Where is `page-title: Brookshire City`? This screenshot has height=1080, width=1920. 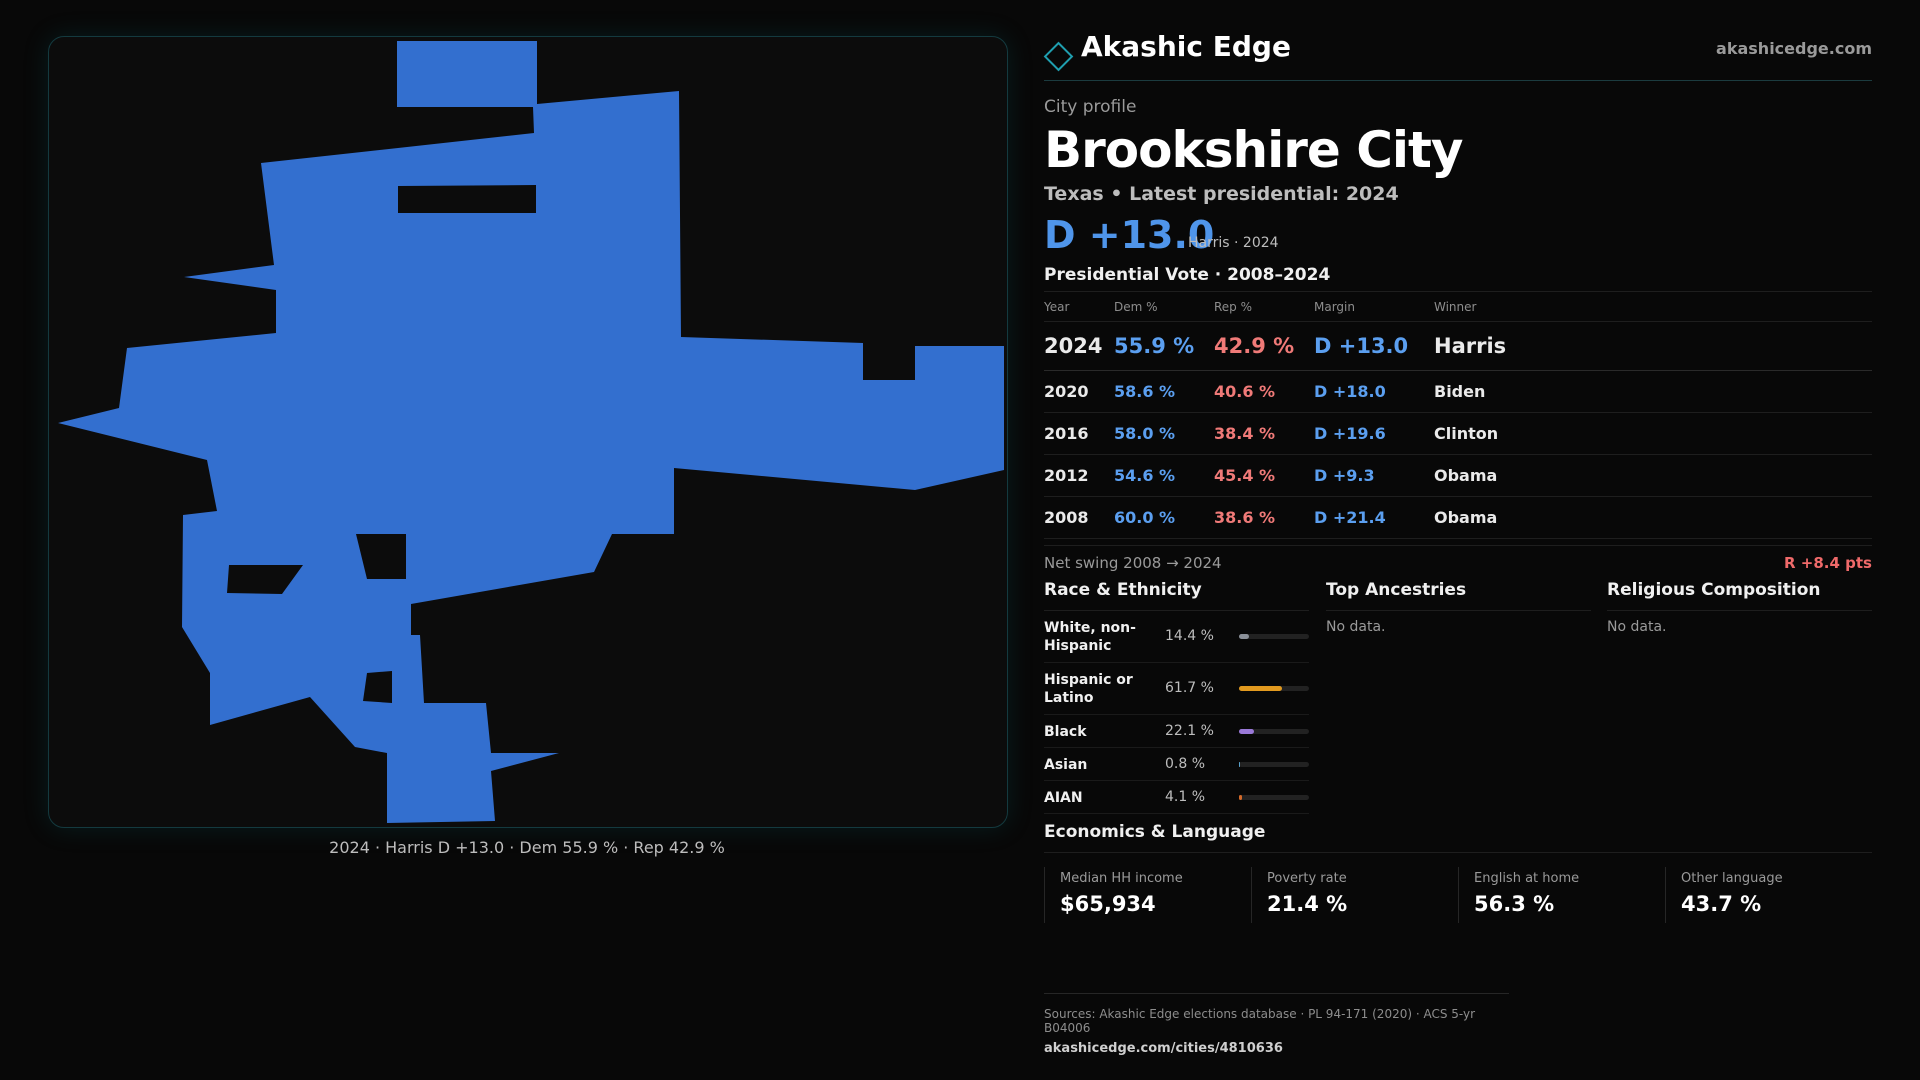
page-title: Brookshire City is located at coordinates (1254, 150).